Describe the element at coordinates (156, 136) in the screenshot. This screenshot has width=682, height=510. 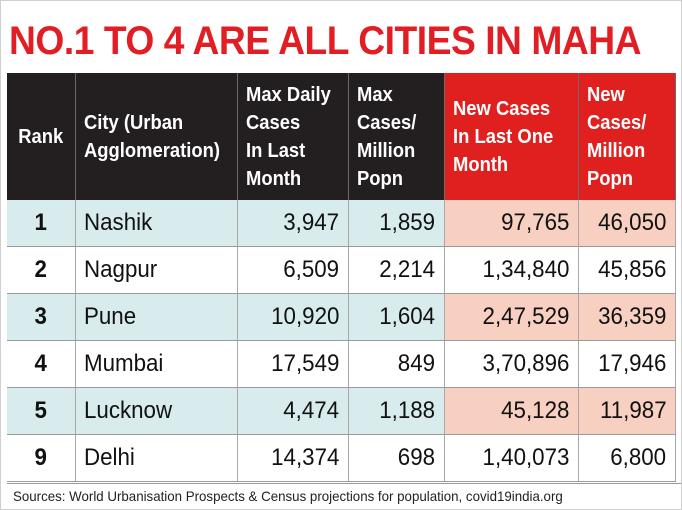
I see `column-header-city: City (Urban Agglomeration)` at that location.